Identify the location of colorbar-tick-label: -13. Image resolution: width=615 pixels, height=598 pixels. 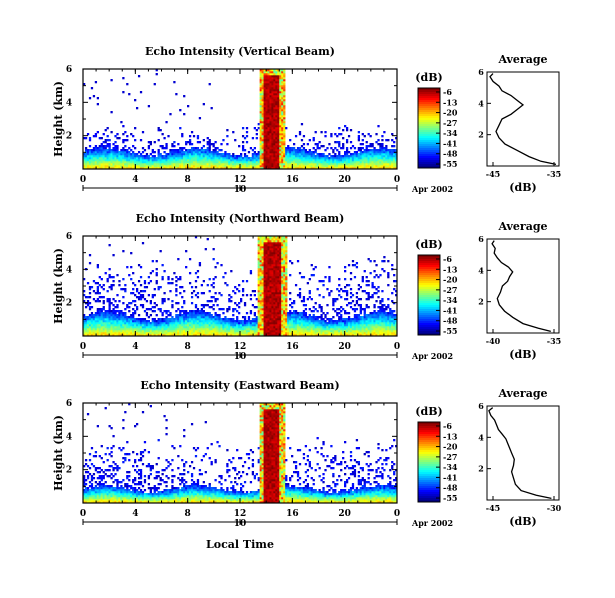
(450, 102).